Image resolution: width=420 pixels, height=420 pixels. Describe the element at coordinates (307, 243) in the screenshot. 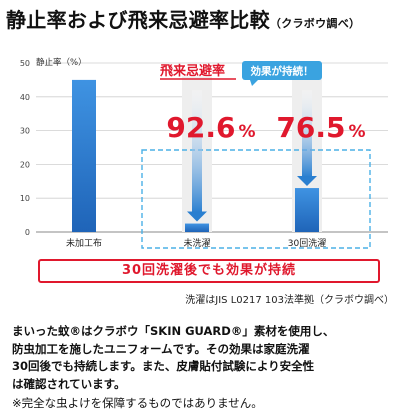

I see `x-tick-label: 30回洗濯` at that location.